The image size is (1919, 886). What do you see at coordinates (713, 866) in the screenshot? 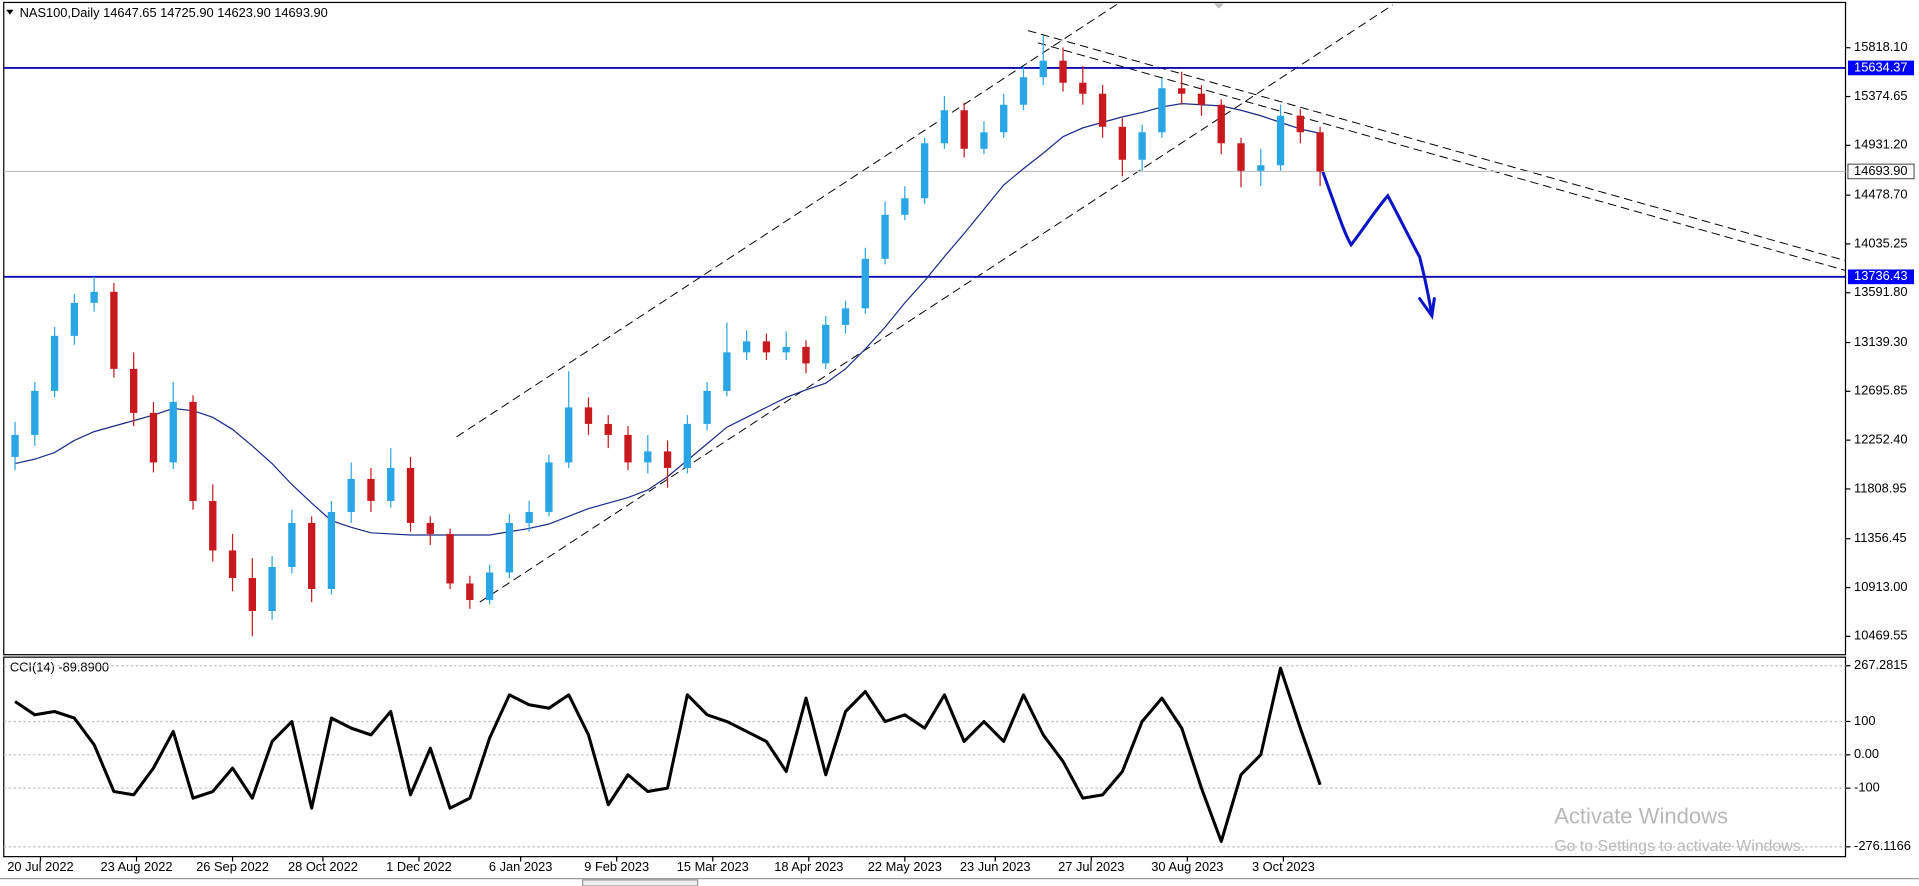
I see `x-tick-label: 15 Mar 2023` at bounding box center [713, 866].